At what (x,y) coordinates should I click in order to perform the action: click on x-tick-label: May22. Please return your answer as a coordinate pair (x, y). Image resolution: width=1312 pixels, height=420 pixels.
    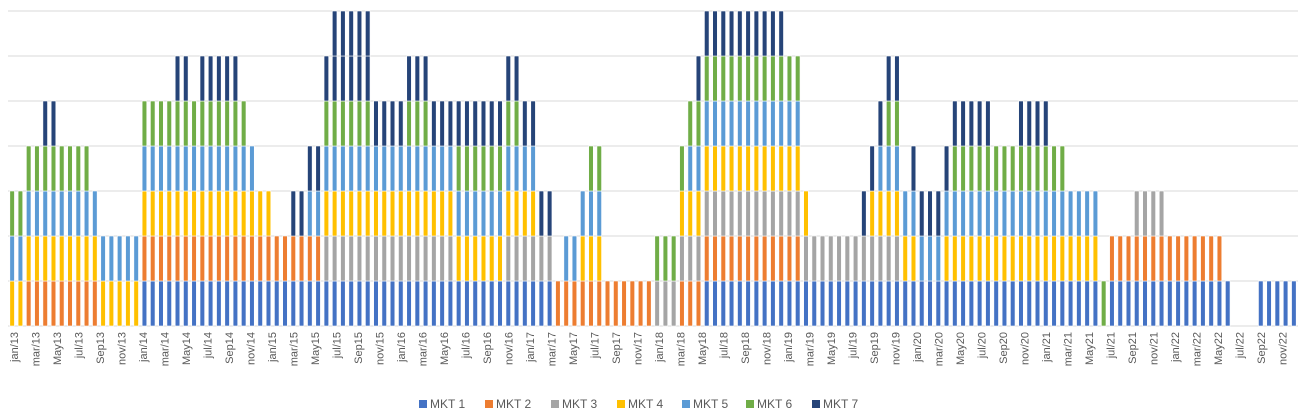
    Looking at the image, I should click on (1219, 348).